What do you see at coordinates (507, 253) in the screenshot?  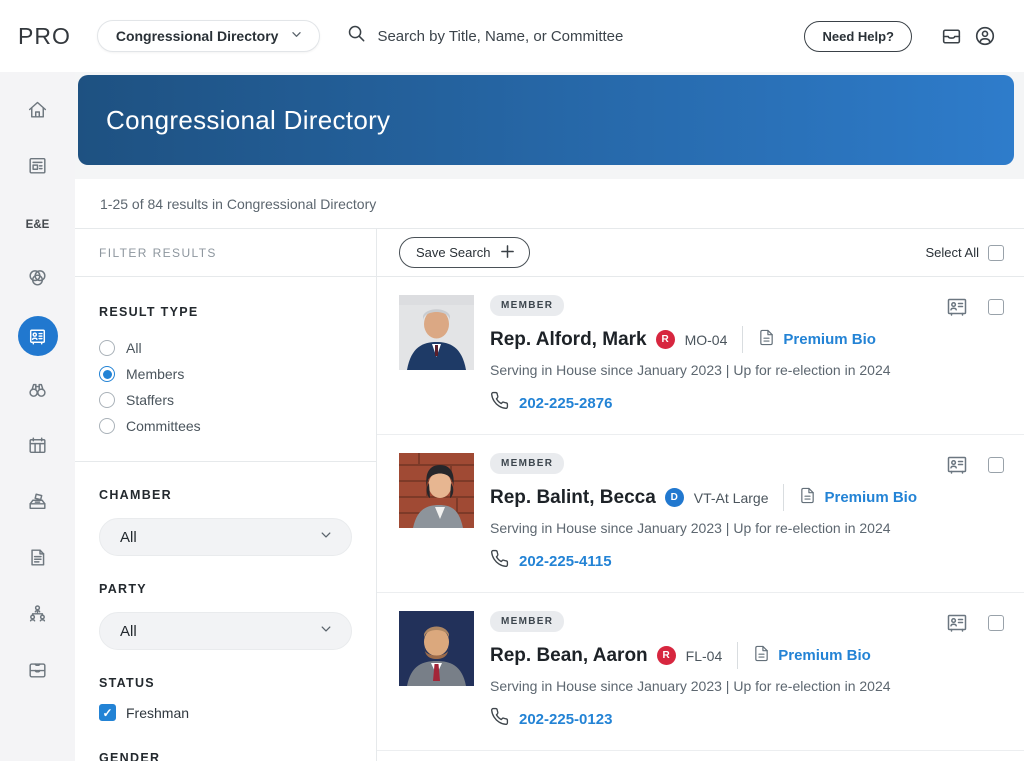 I see `plus-icon` at bounding box center [507, 253].